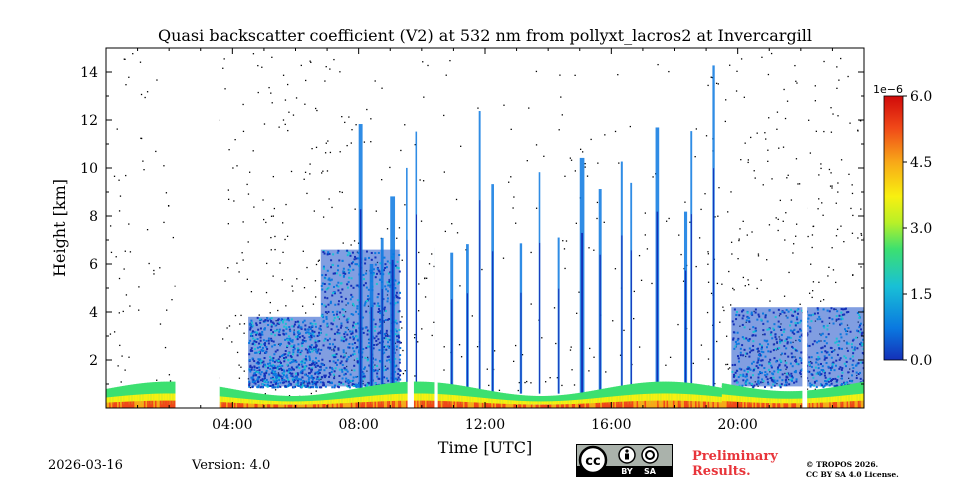  I want to click on cloud-core, so click(600, 324).